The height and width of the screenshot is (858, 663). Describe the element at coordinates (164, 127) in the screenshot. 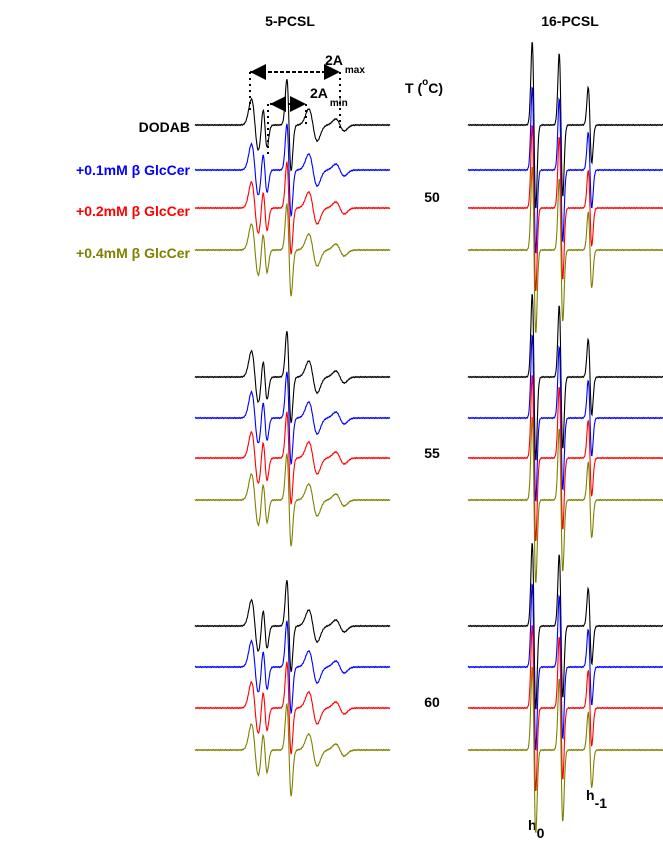

I see `legend-label: DODAB` at that location.